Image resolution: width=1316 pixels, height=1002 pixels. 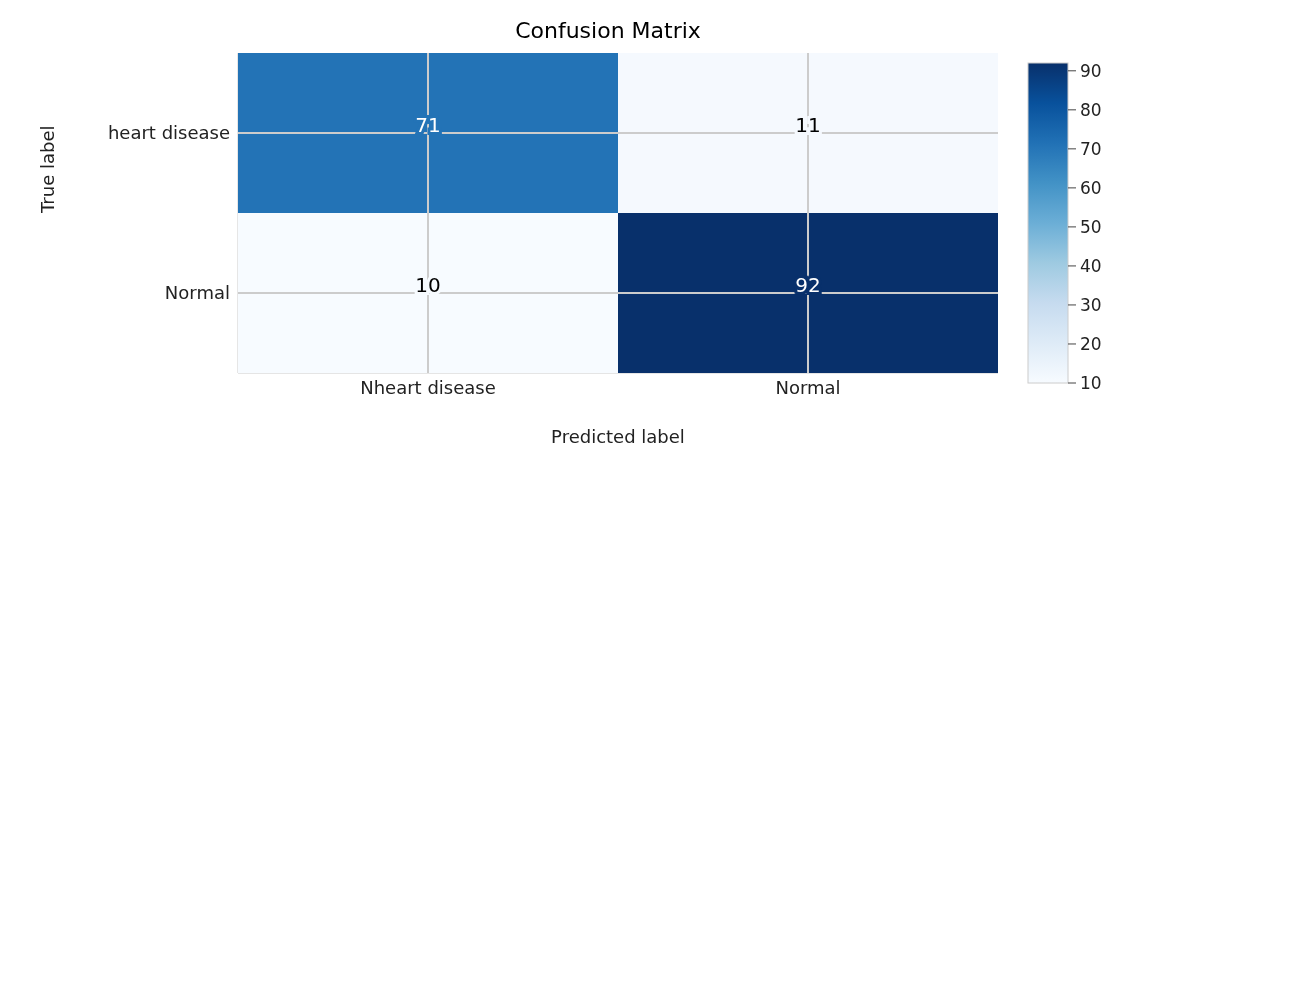 I want to click on color-bar-label: 80, so click(x=1091, y=109).